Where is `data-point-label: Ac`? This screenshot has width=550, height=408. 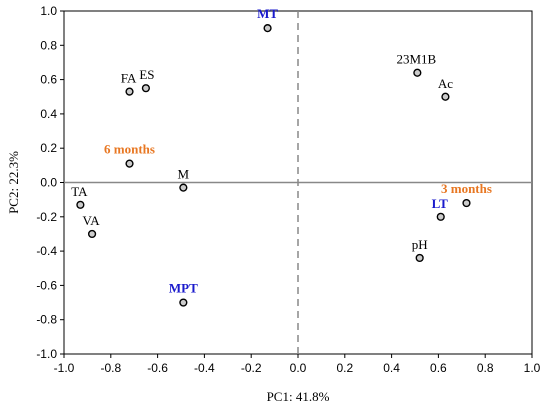
data-point-label: Ac is located at coordinates (445, 83).